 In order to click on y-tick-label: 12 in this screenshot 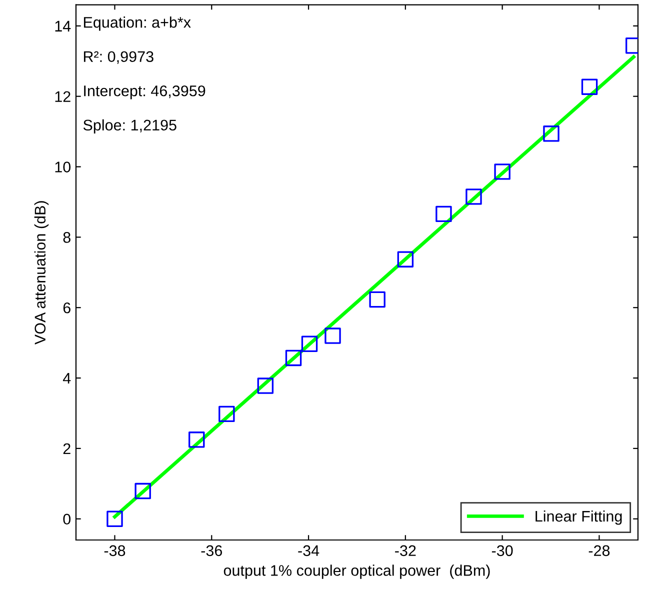, I will do `click(62, 96)`.